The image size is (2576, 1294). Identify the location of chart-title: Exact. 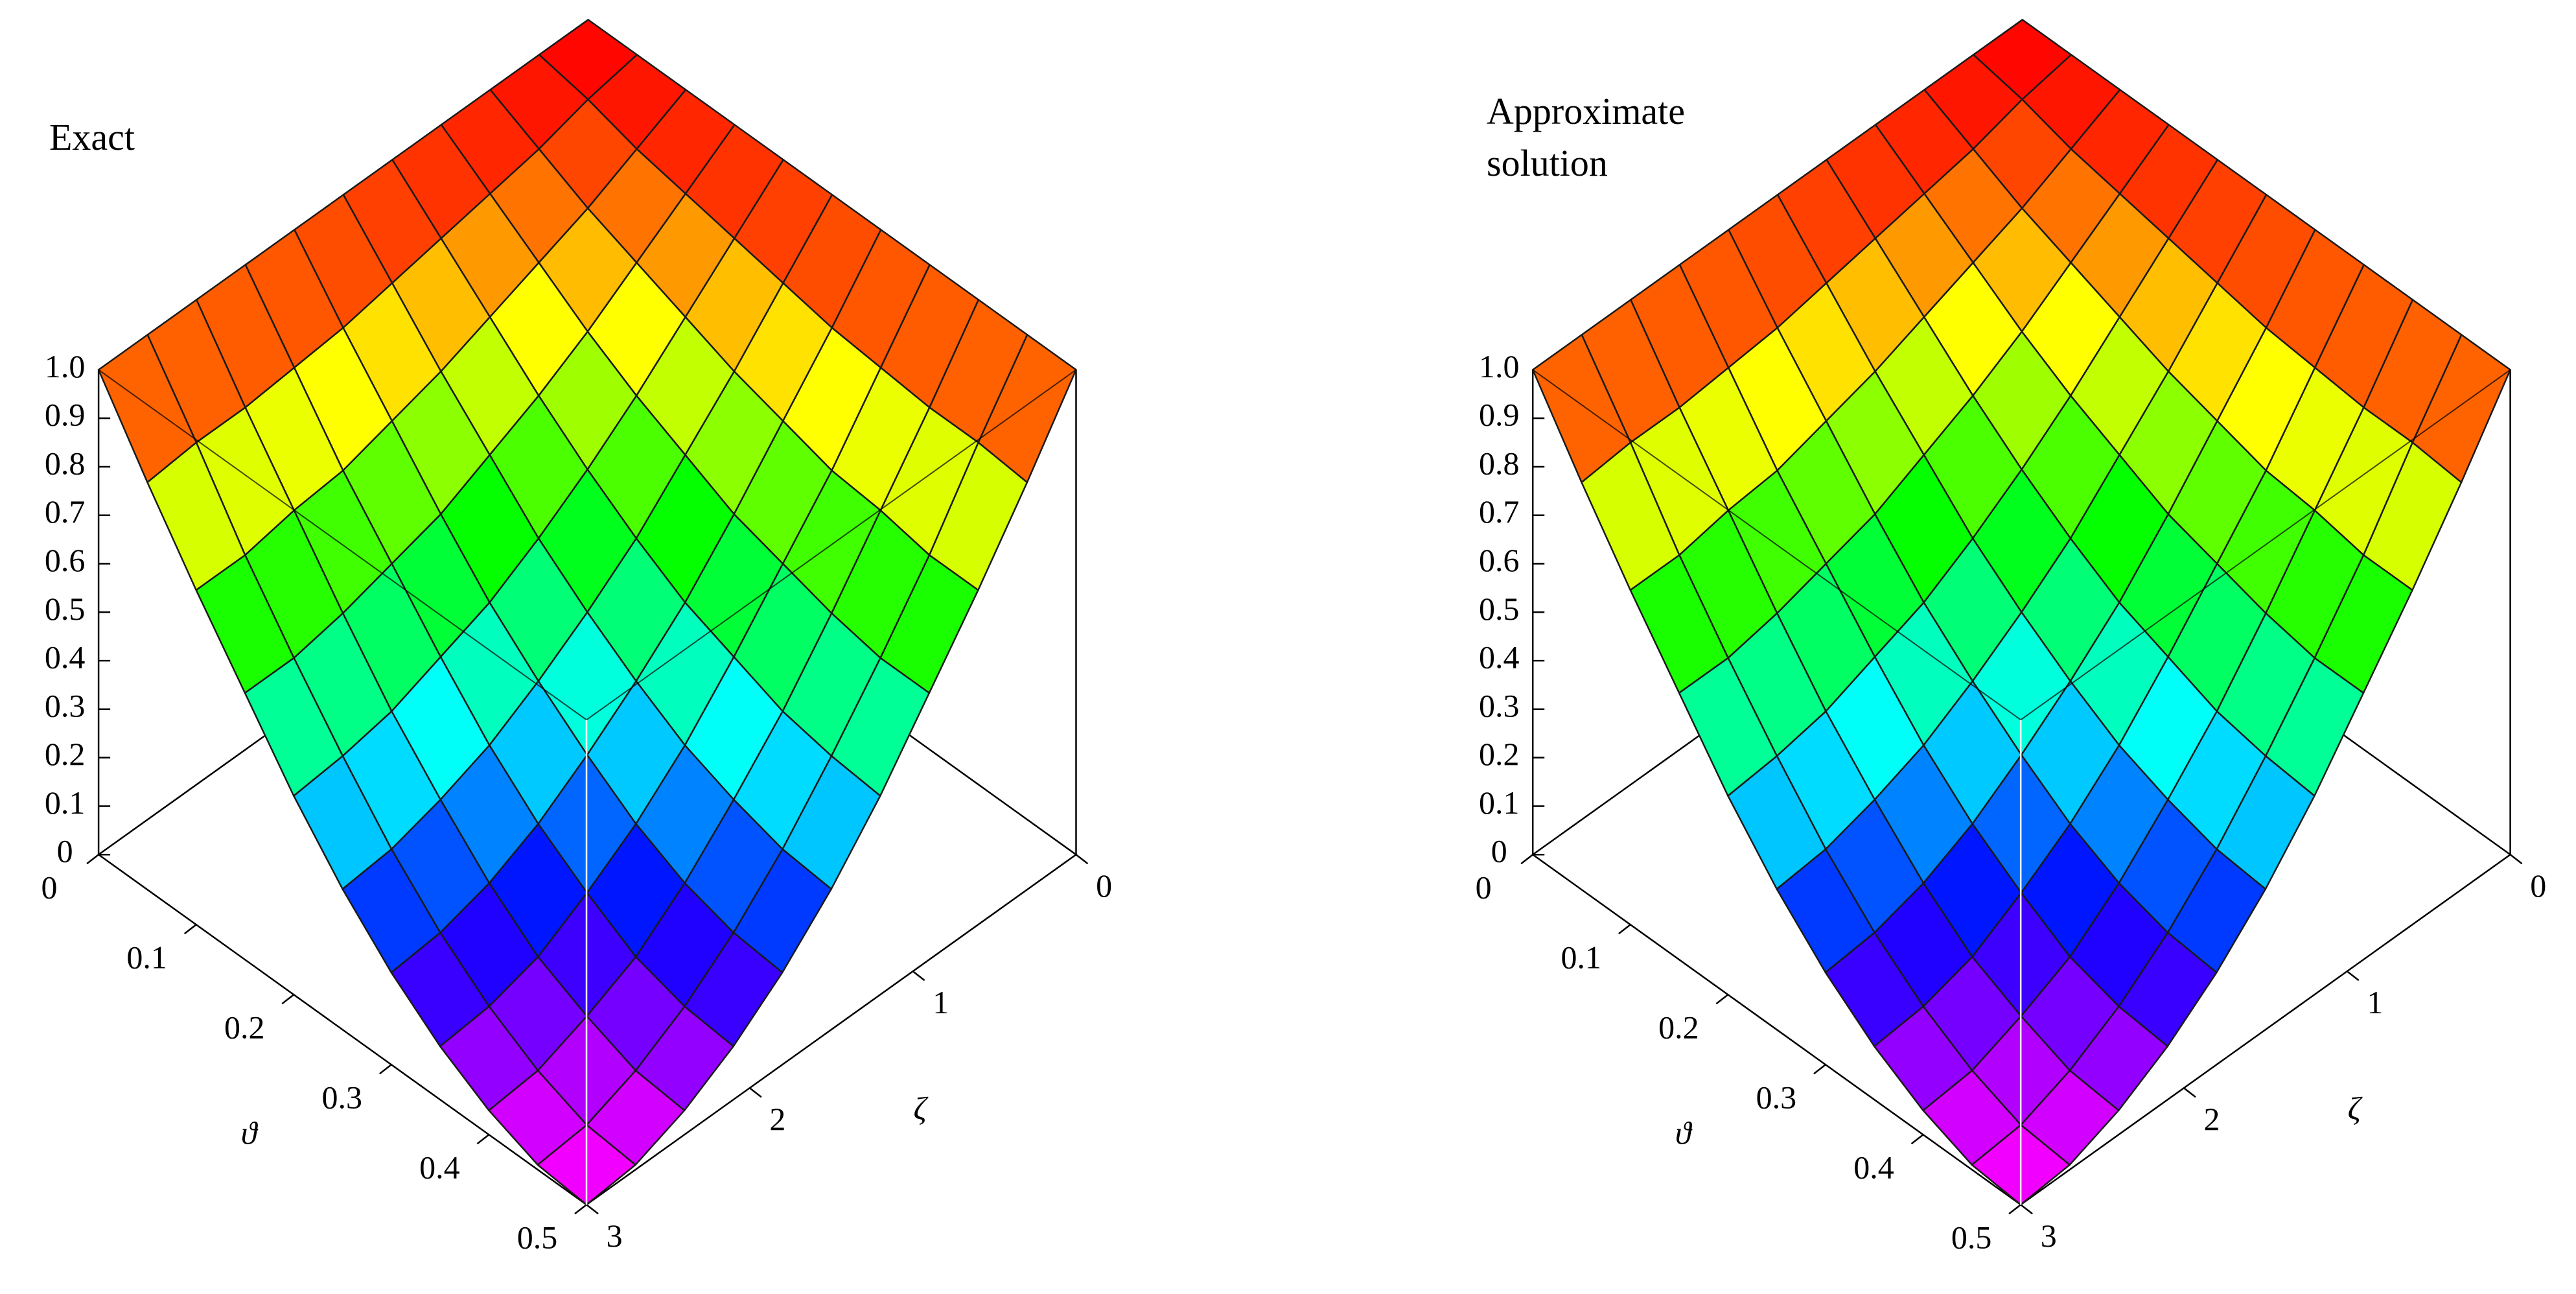
(92, 137).